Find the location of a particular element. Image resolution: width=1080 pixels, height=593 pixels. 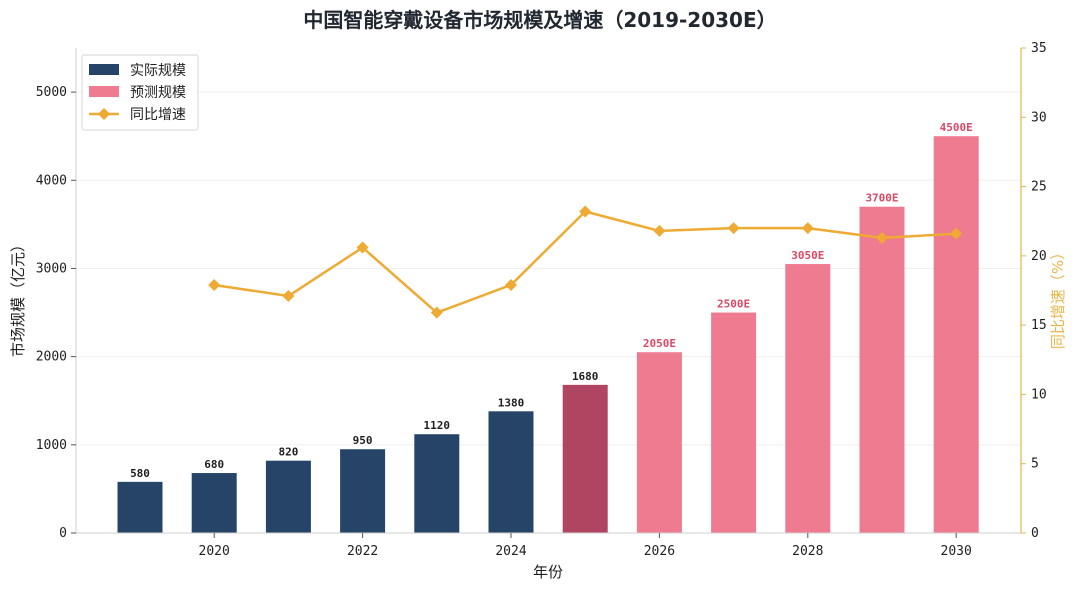

y-tick-label: 0 is located at coordinates (63, 533).